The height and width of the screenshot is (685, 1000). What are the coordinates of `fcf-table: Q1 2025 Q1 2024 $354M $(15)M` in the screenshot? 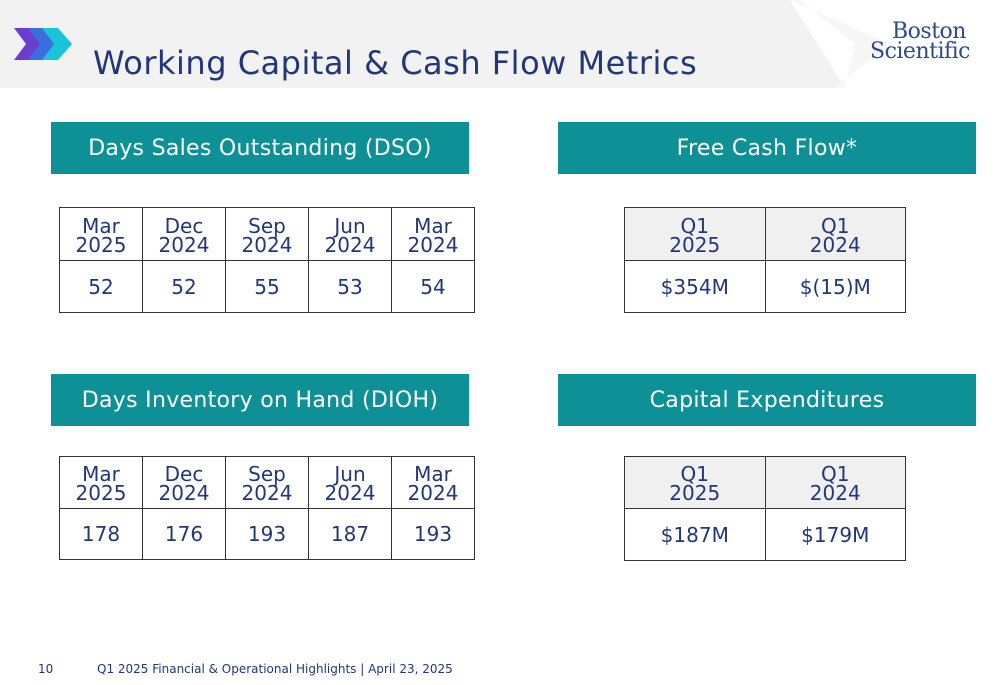 It's located at (765, 260).